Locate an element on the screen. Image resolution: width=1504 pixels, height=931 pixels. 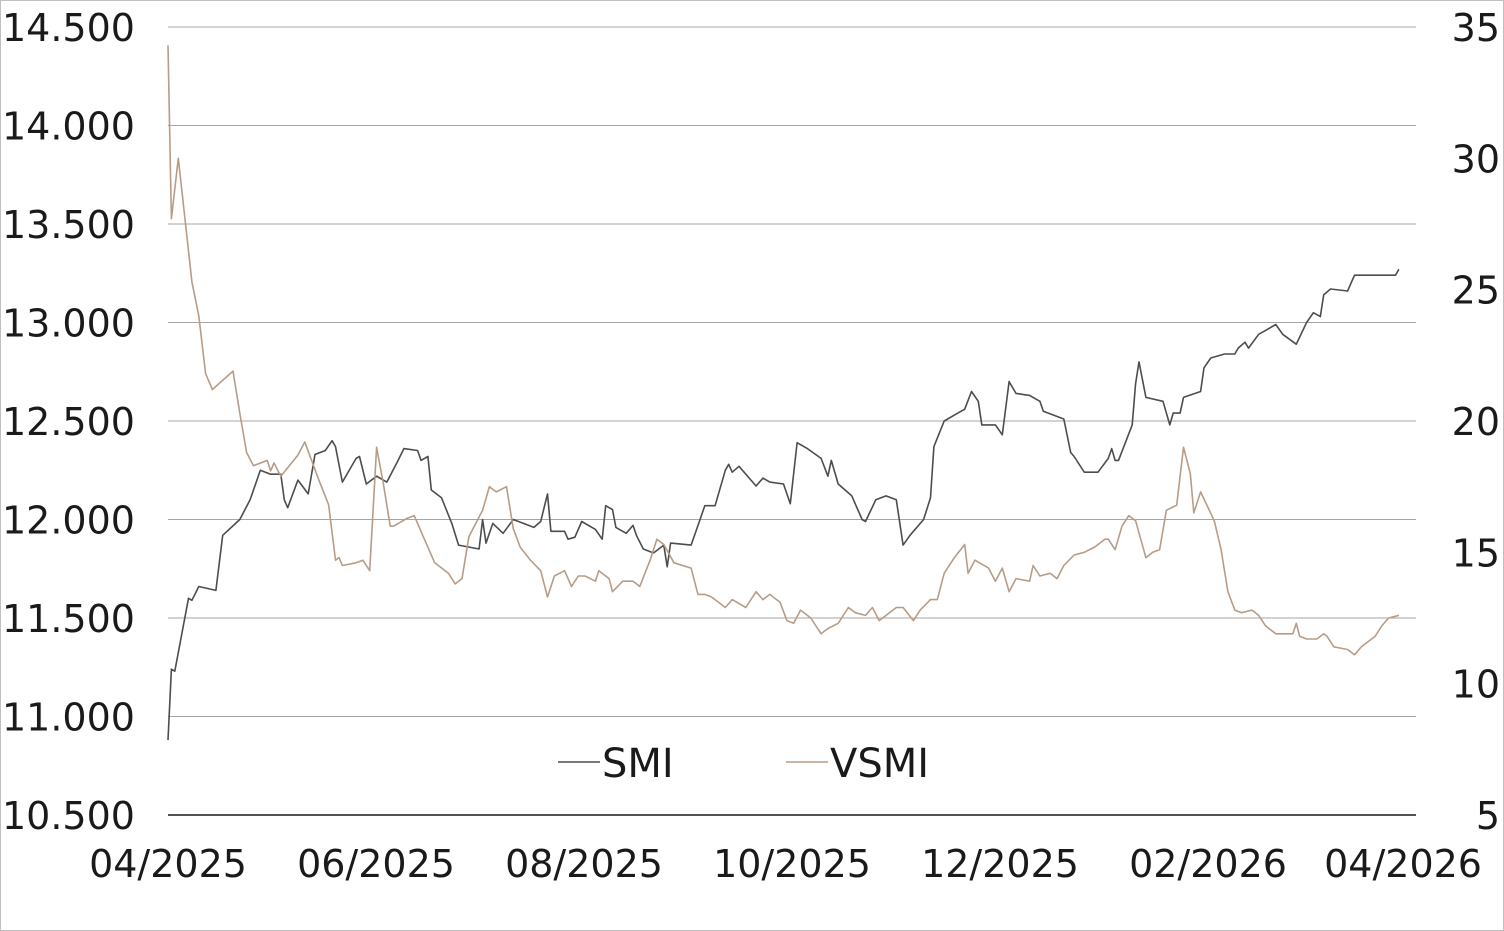
x-tick-label: 08/2025 is located at coordinates (584, 864).